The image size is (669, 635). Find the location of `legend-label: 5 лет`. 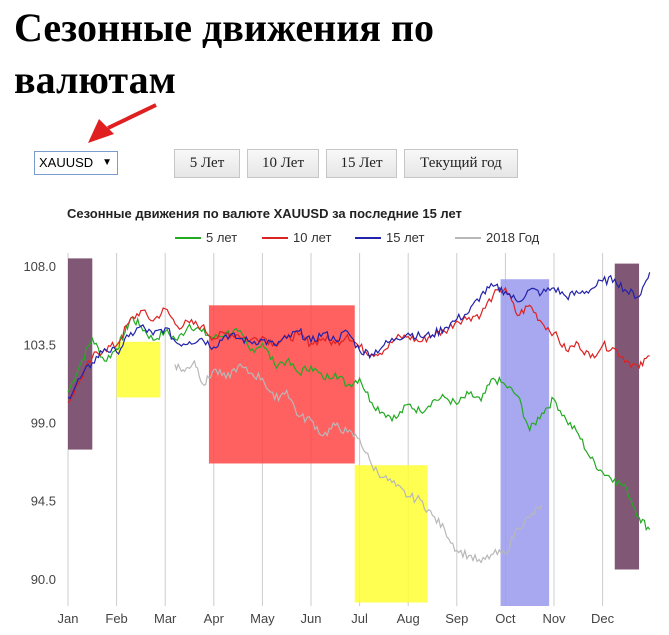

legend-label: 5 лет is located at coordinates (221, 237).